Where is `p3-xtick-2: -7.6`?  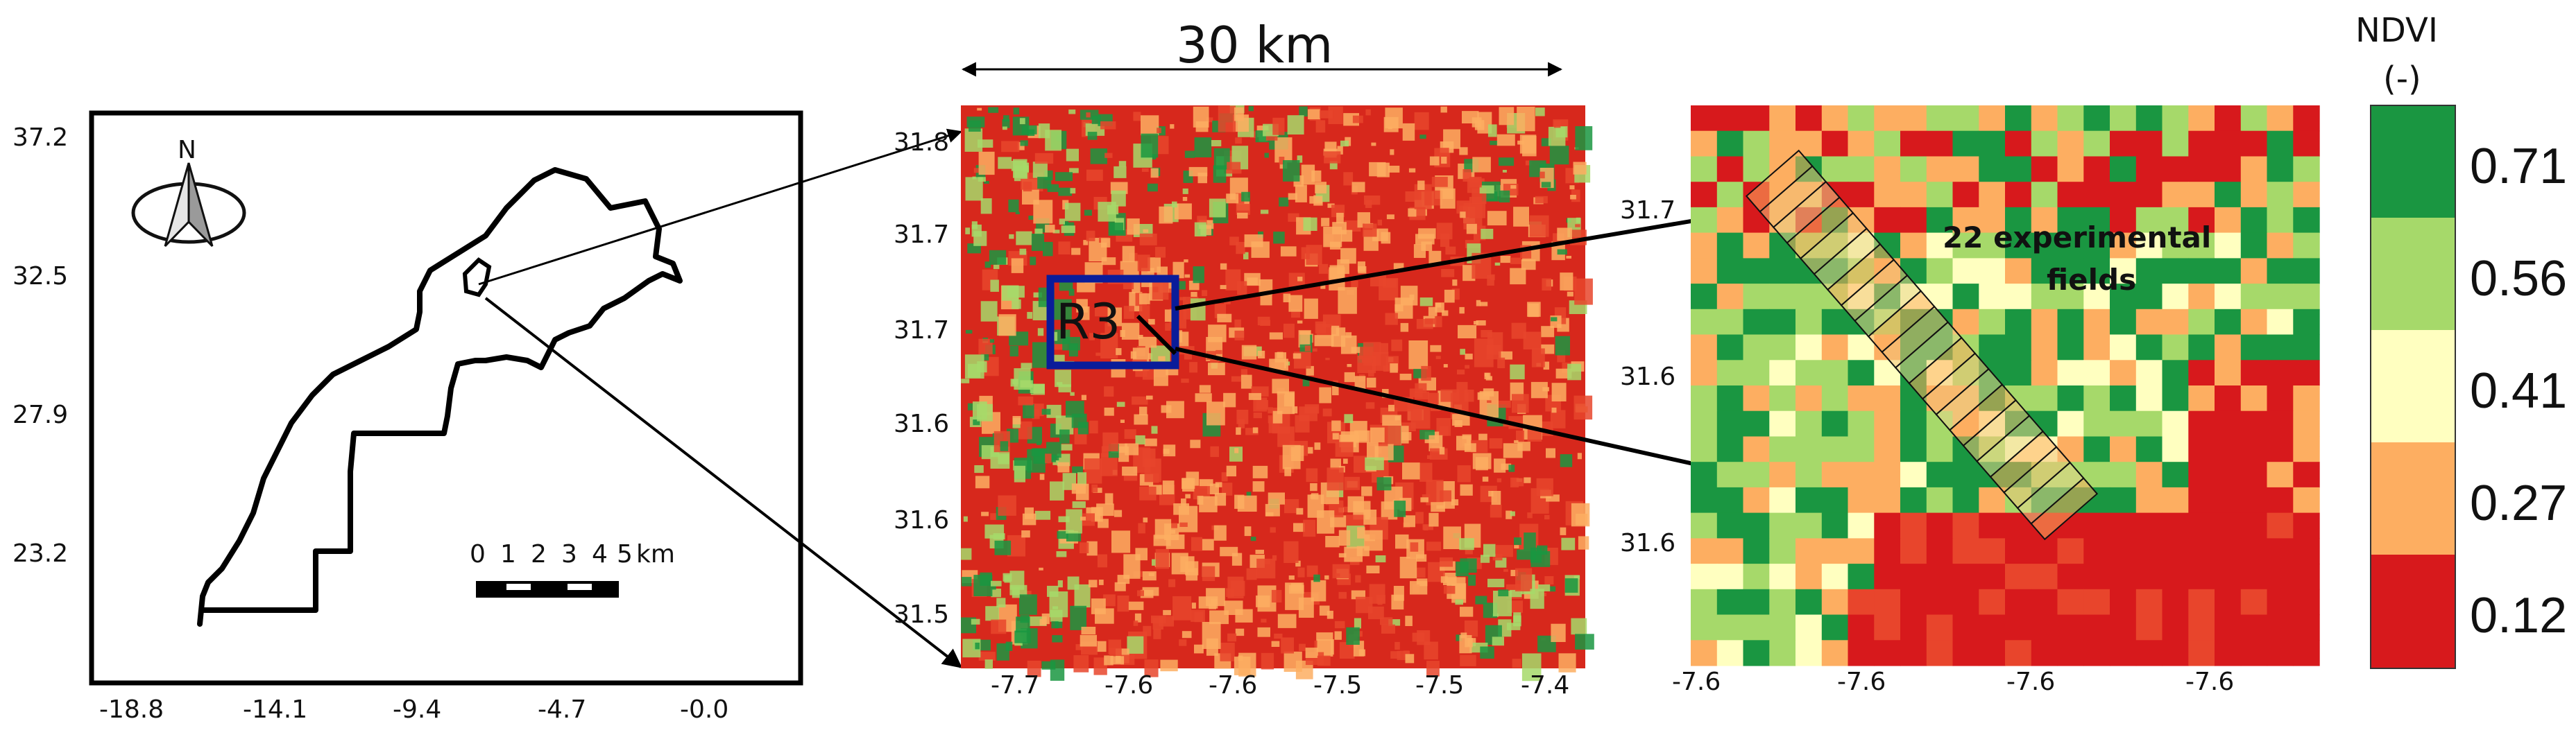 p3-xtick-2: -7.6 is located at coordinates (2030, 682).